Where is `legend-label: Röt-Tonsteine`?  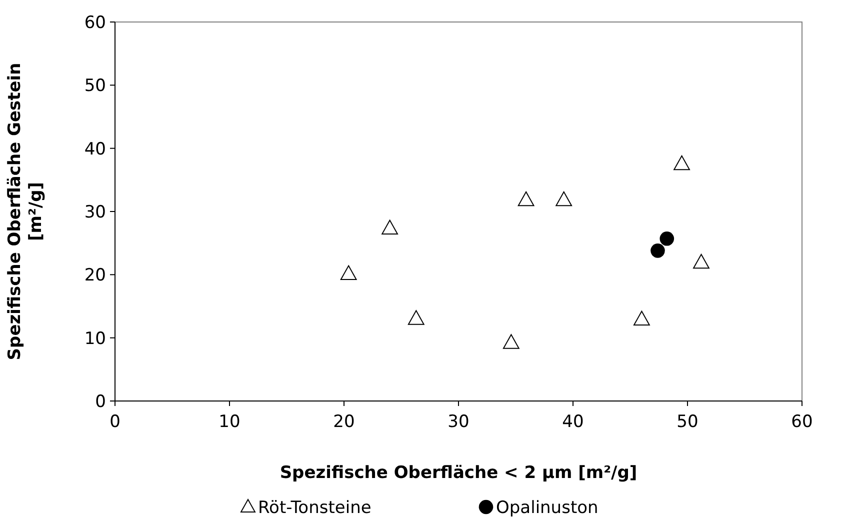 legend-label: Röt-Tonsteine is located at coordinates (315, 508).